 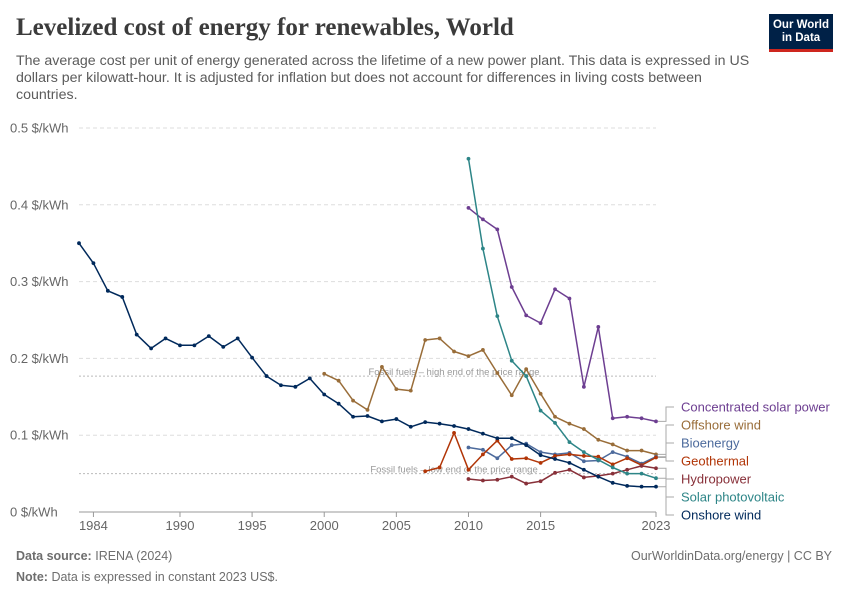 I want to click on legend-label: Solar photovoltaic, so click(x=733, y=497).